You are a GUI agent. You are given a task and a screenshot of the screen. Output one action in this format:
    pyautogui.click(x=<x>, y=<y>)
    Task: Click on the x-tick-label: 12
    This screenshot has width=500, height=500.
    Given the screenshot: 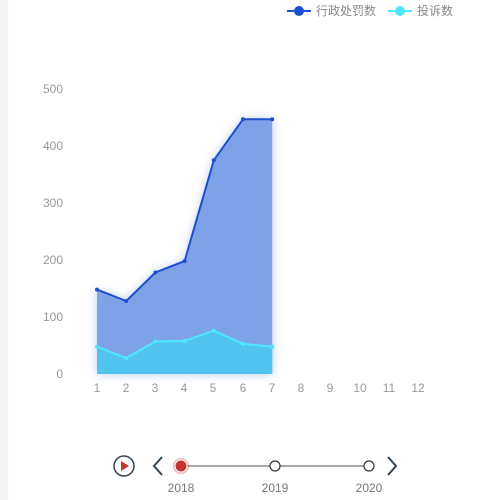 What is the action you would take?
    pyautogui.click(x=418, y=388)
    